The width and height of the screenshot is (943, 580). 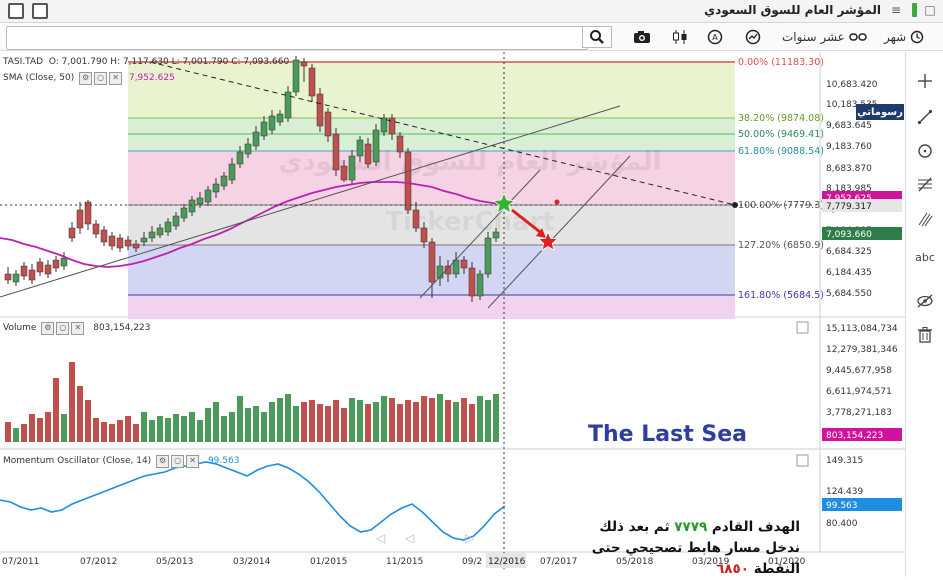 I want to click on window-icon, so click(x=16, y=11).